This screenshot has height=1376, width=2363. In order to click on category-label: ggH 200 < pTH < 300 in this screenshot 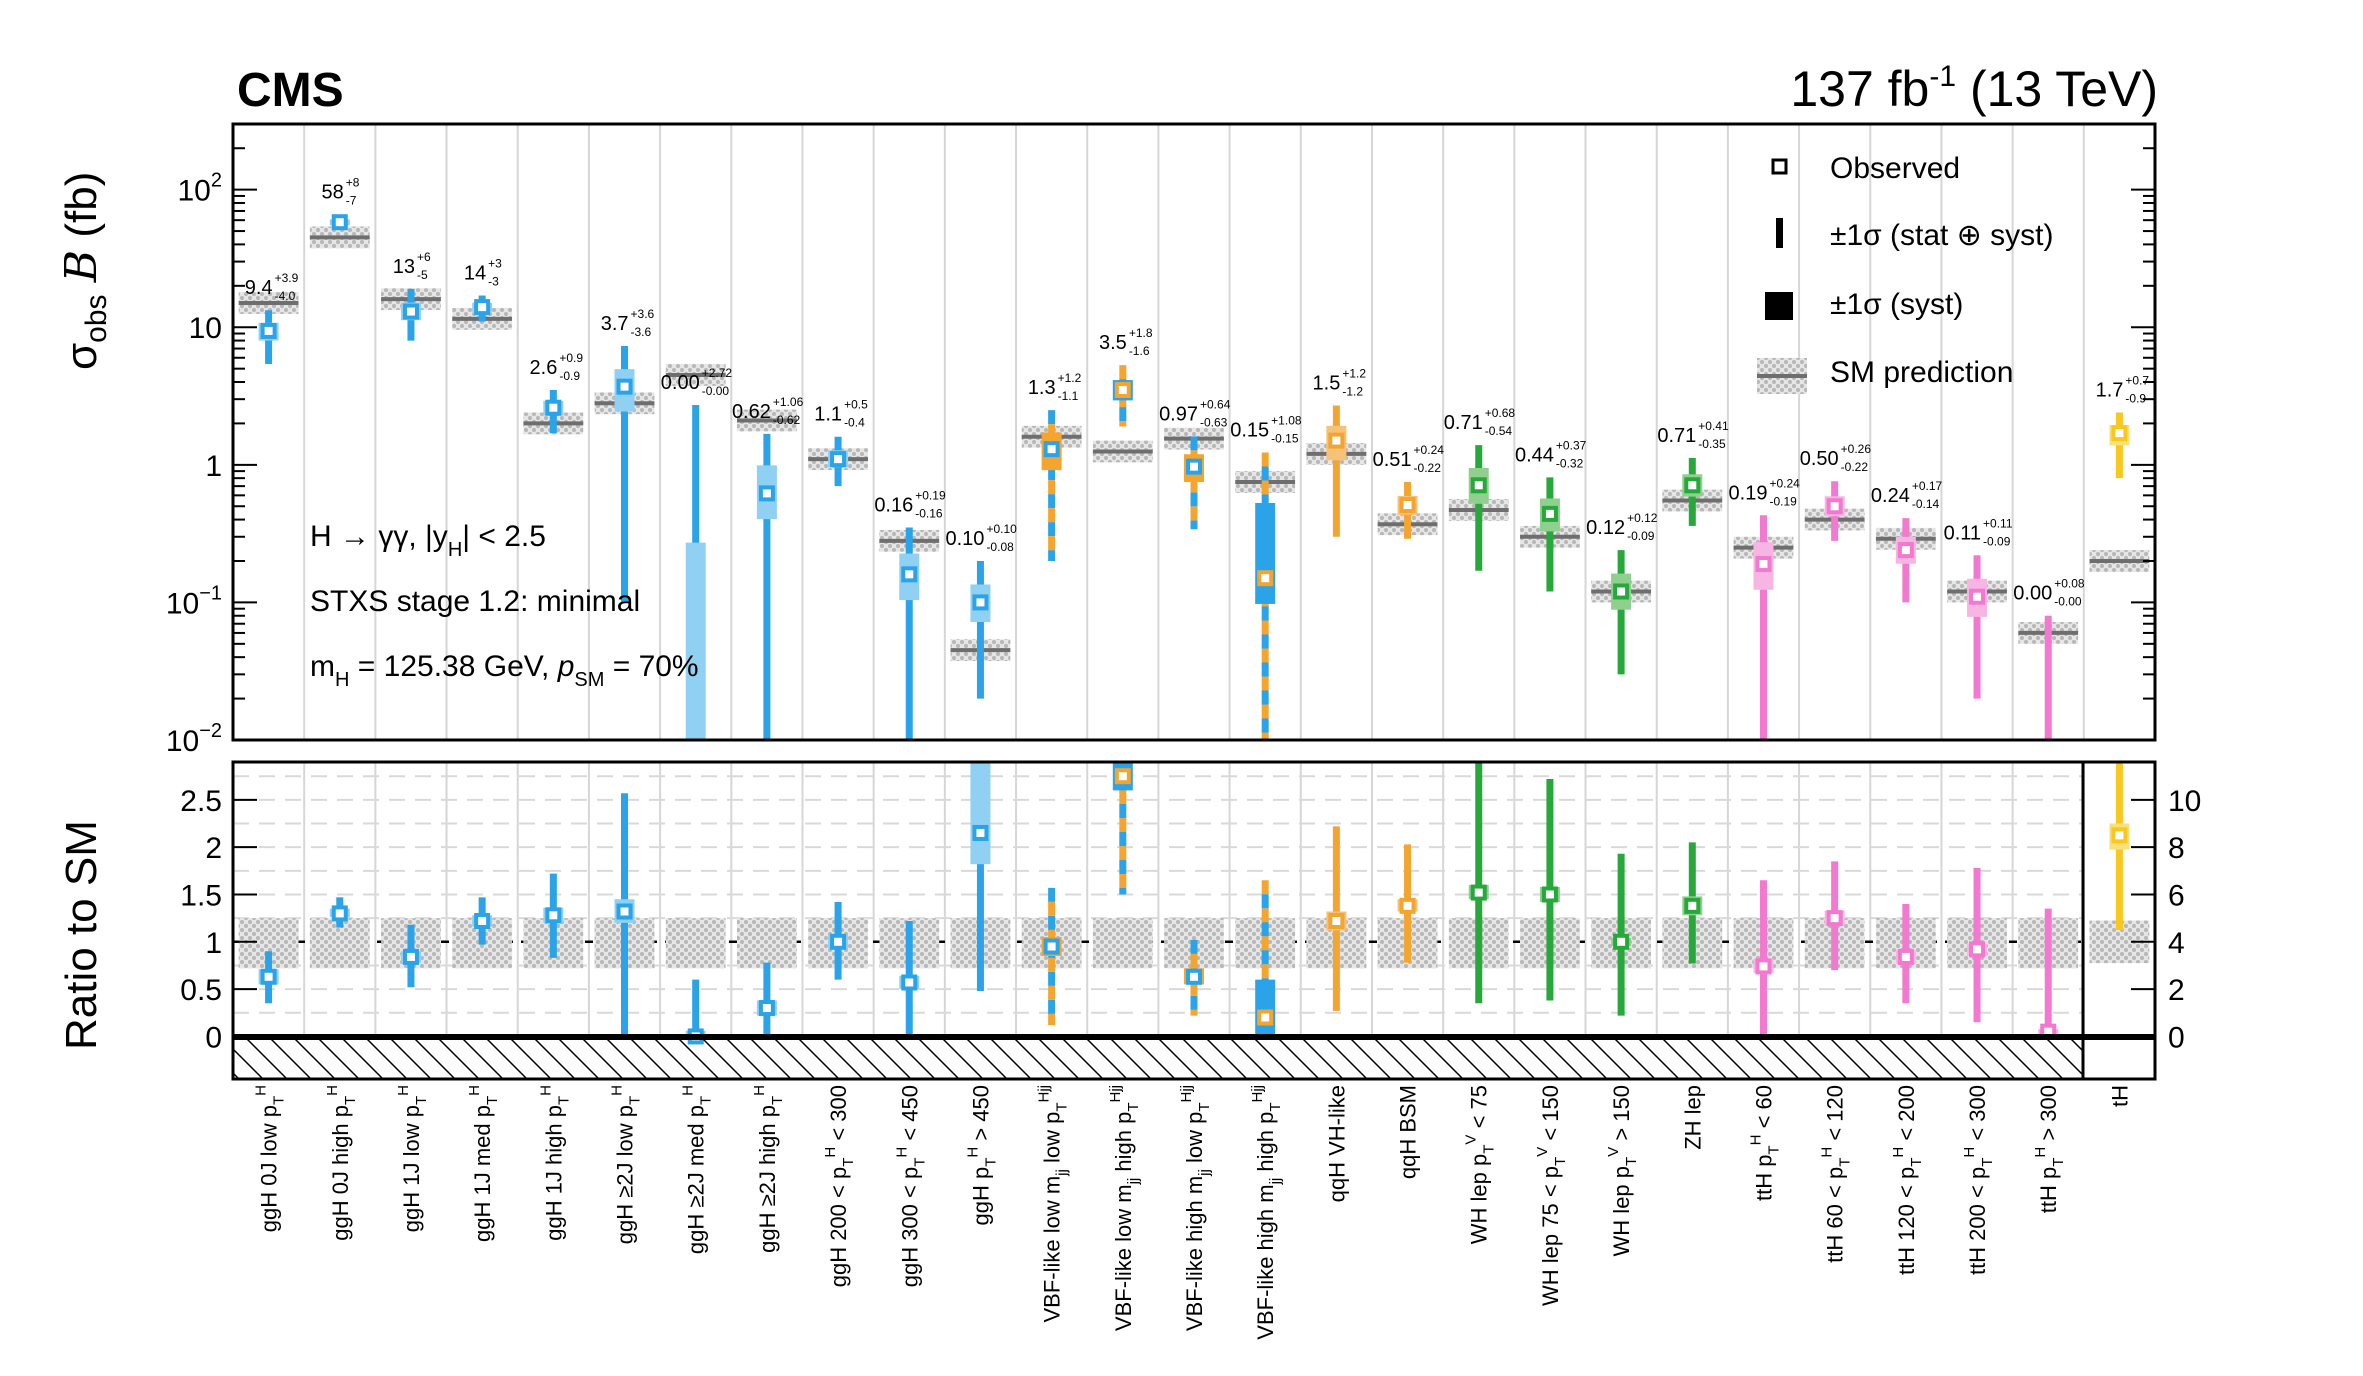, I will do `click(839, 1186)`.